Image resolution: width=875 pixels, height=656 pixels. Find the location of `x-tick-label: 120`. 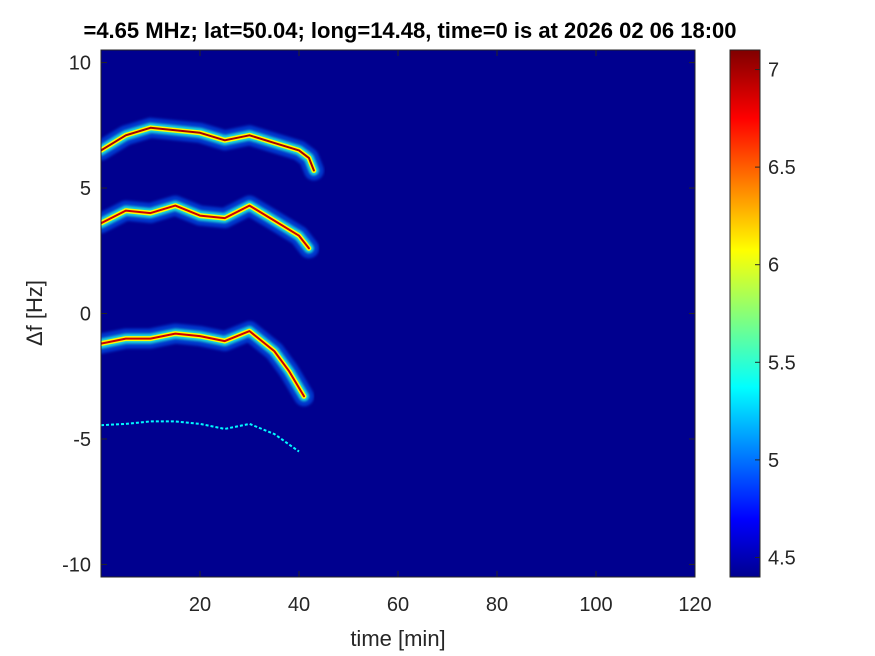

x-tick-label: 120 is located at coordinates (694, 605).